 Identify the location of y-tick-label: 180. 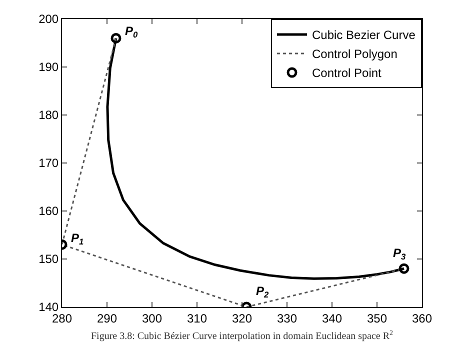
(48, 115).